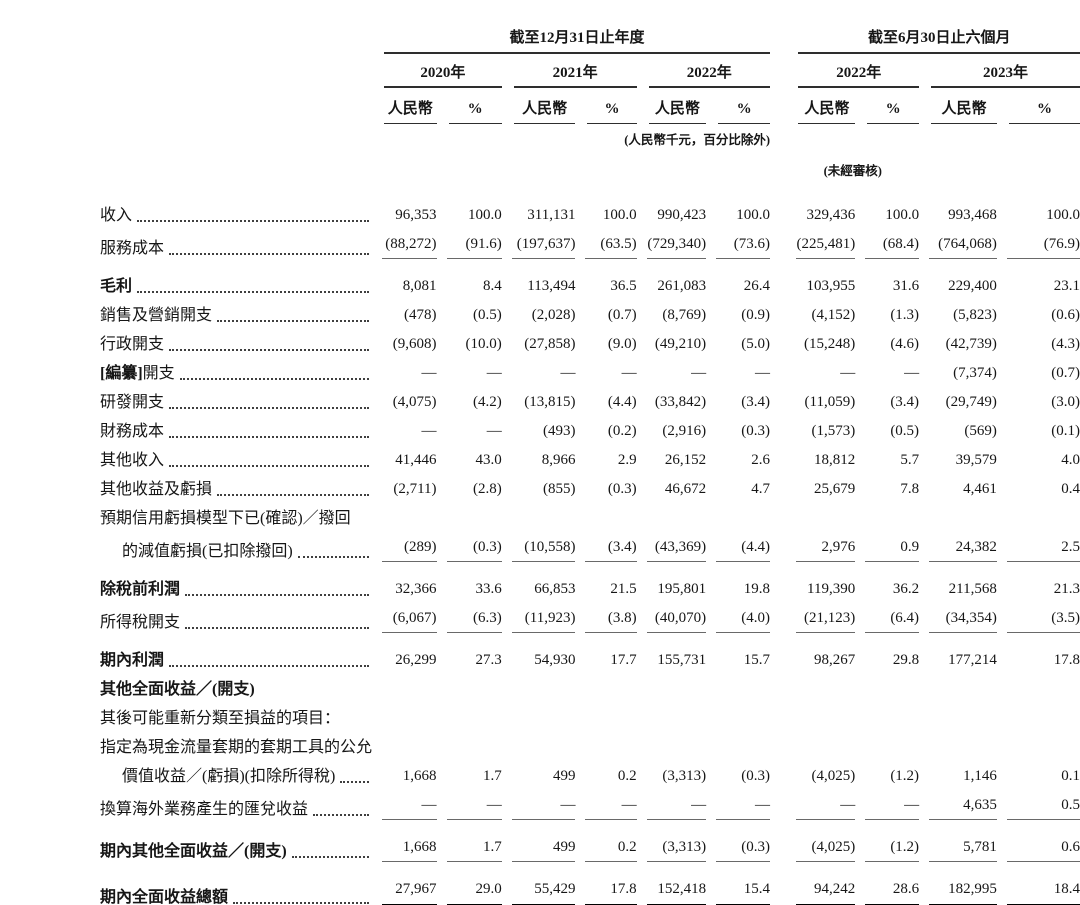 This screenshot has height=905, width=1080. I want to click on cell-value: 46,672, so click(685, 489).